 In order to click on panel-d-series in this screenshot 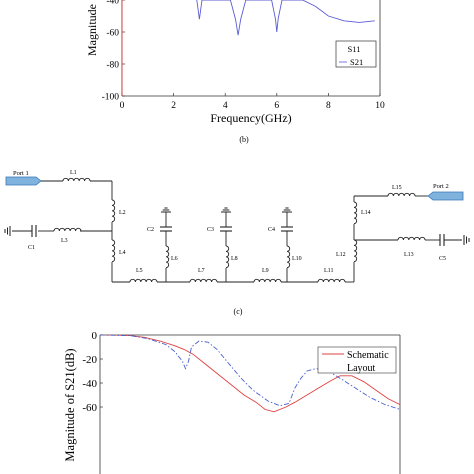, I will do `click(250, 374)`.